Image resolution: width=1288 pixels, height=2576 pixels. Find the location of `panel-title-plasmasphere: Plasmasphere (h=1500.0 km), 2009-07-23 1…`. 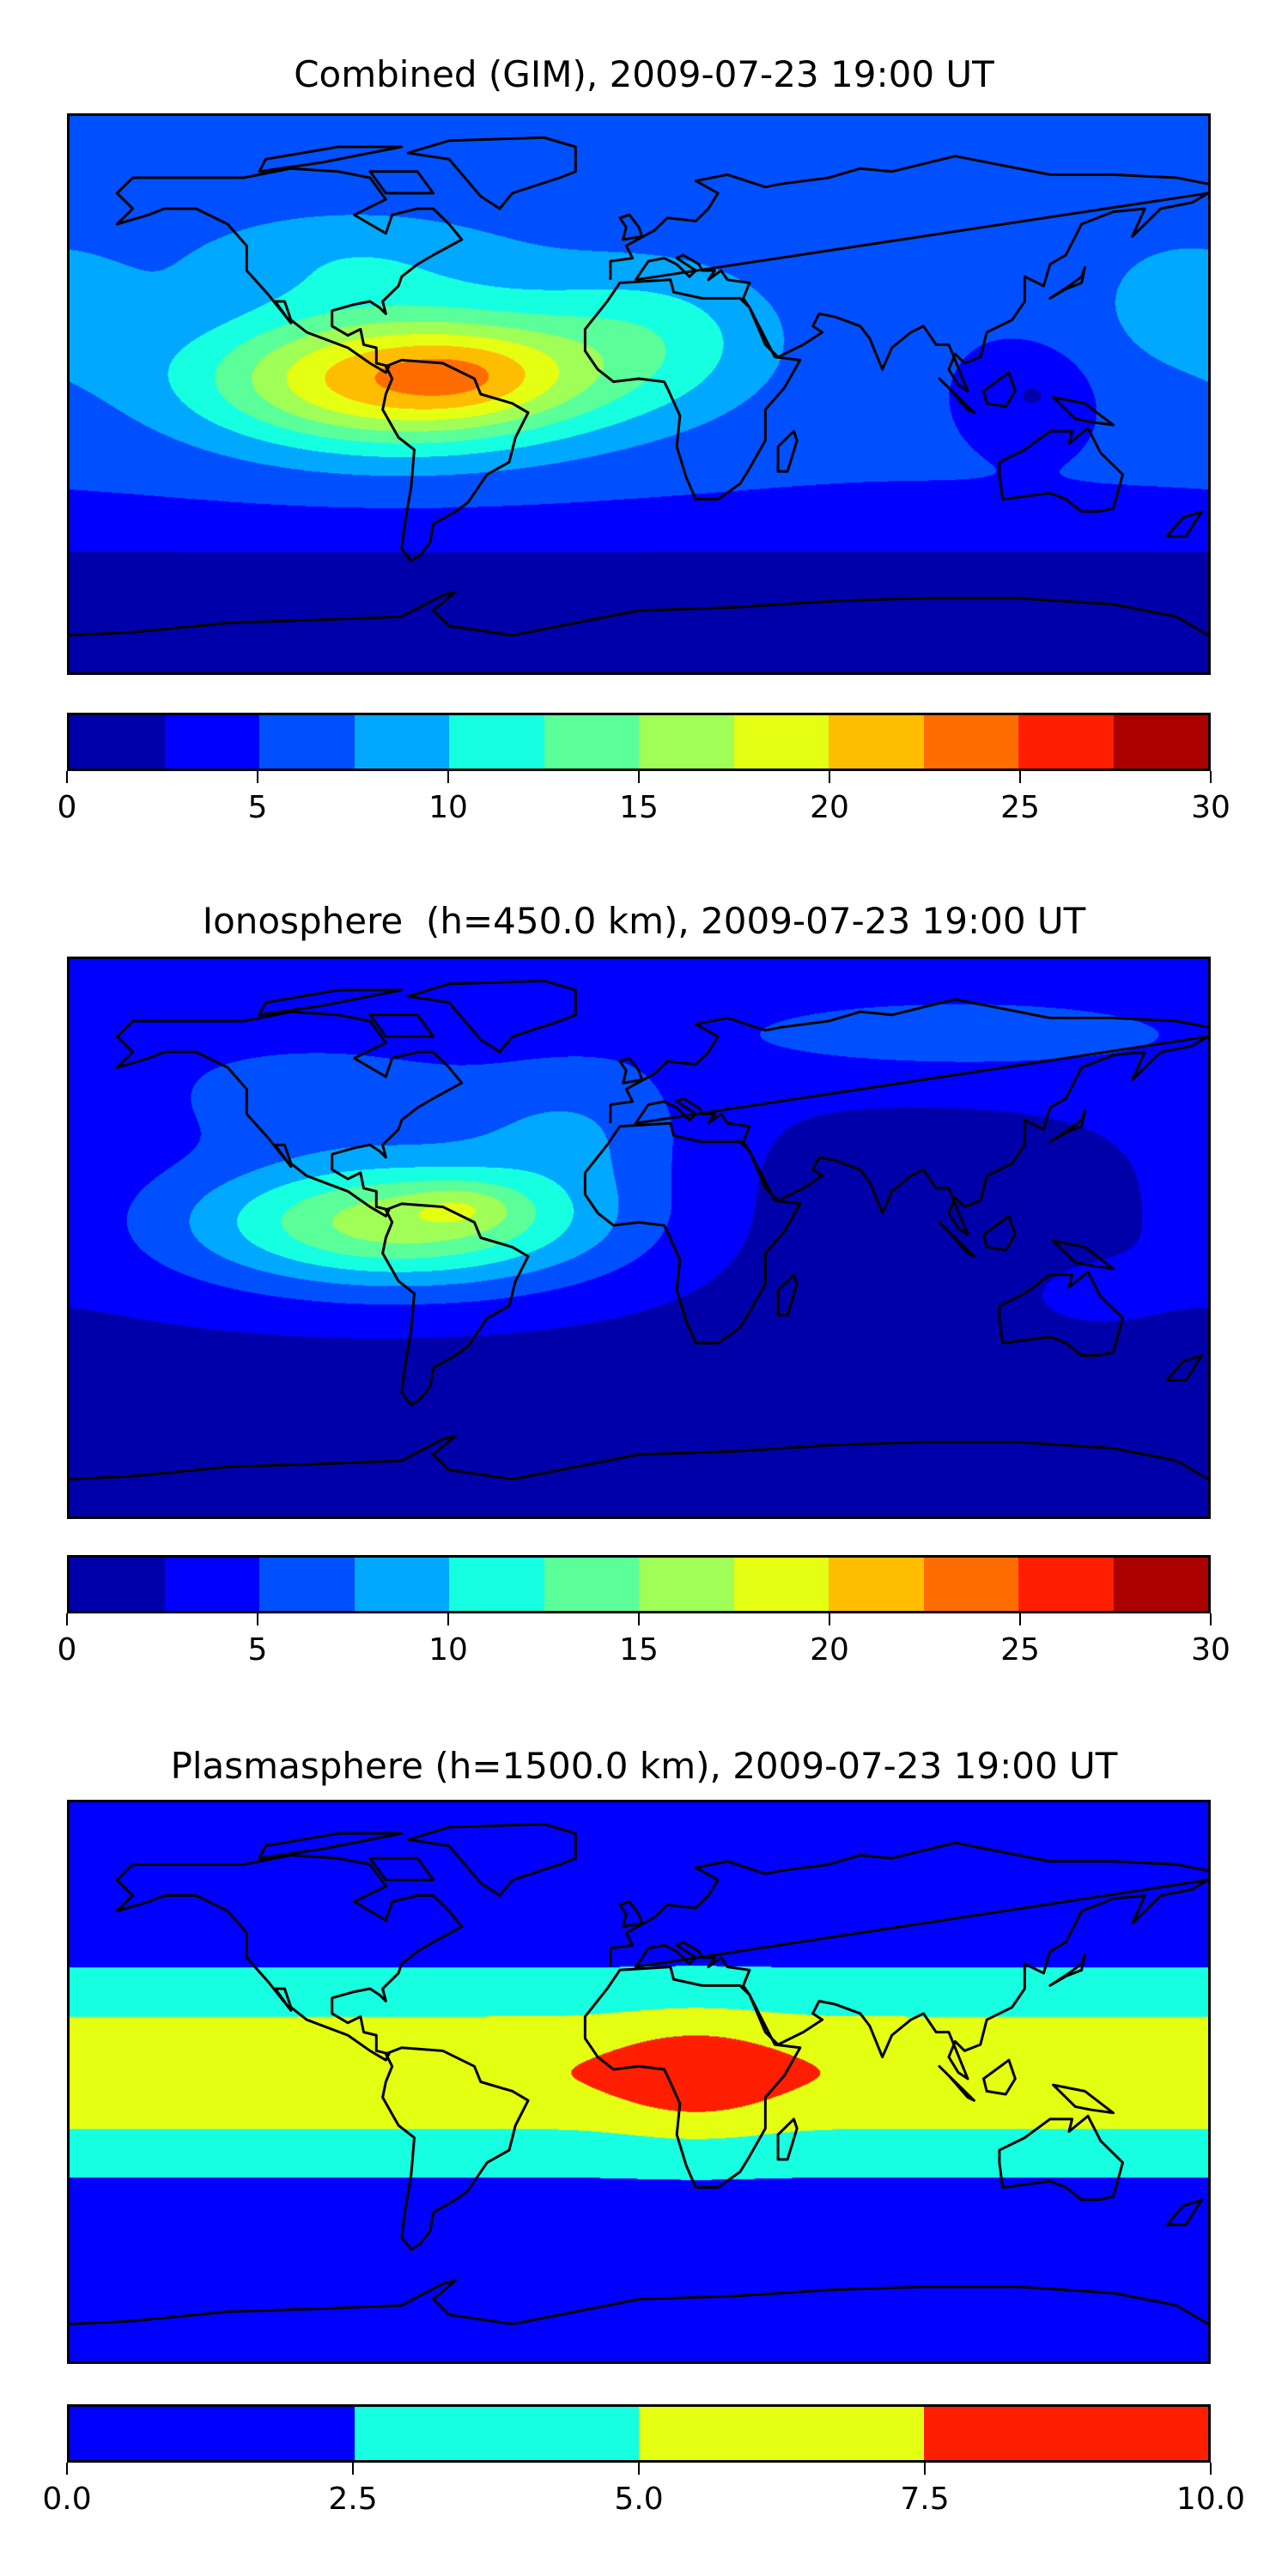

panel-title-plasmasphere: Plasmasphere (h=1500.0 km), 2009-07-23 1… is located at coordinates (644, 1766).